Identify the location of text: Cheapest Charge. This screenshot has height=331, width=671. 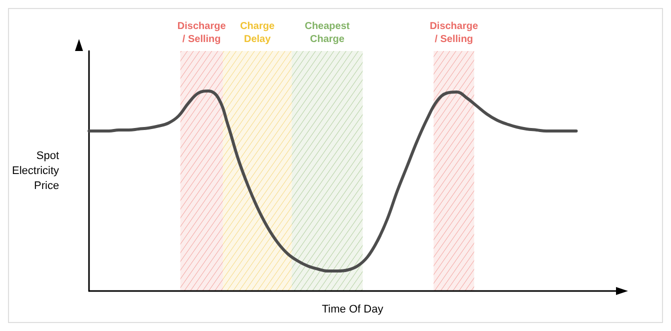
(327, 33).